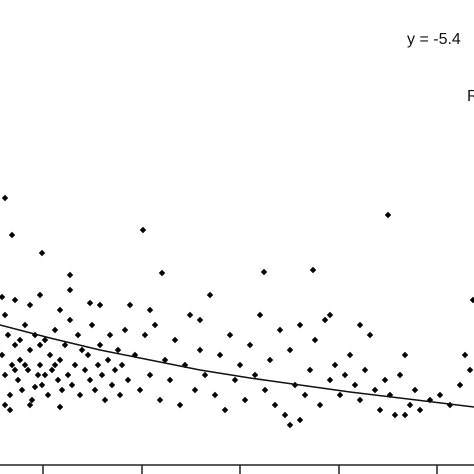 This screenshot has width=474, height=474. What do you see at coordinates (434, 39) in the screenshot?
I see `equation: y = -5.4` at bounding box center [434, 39].